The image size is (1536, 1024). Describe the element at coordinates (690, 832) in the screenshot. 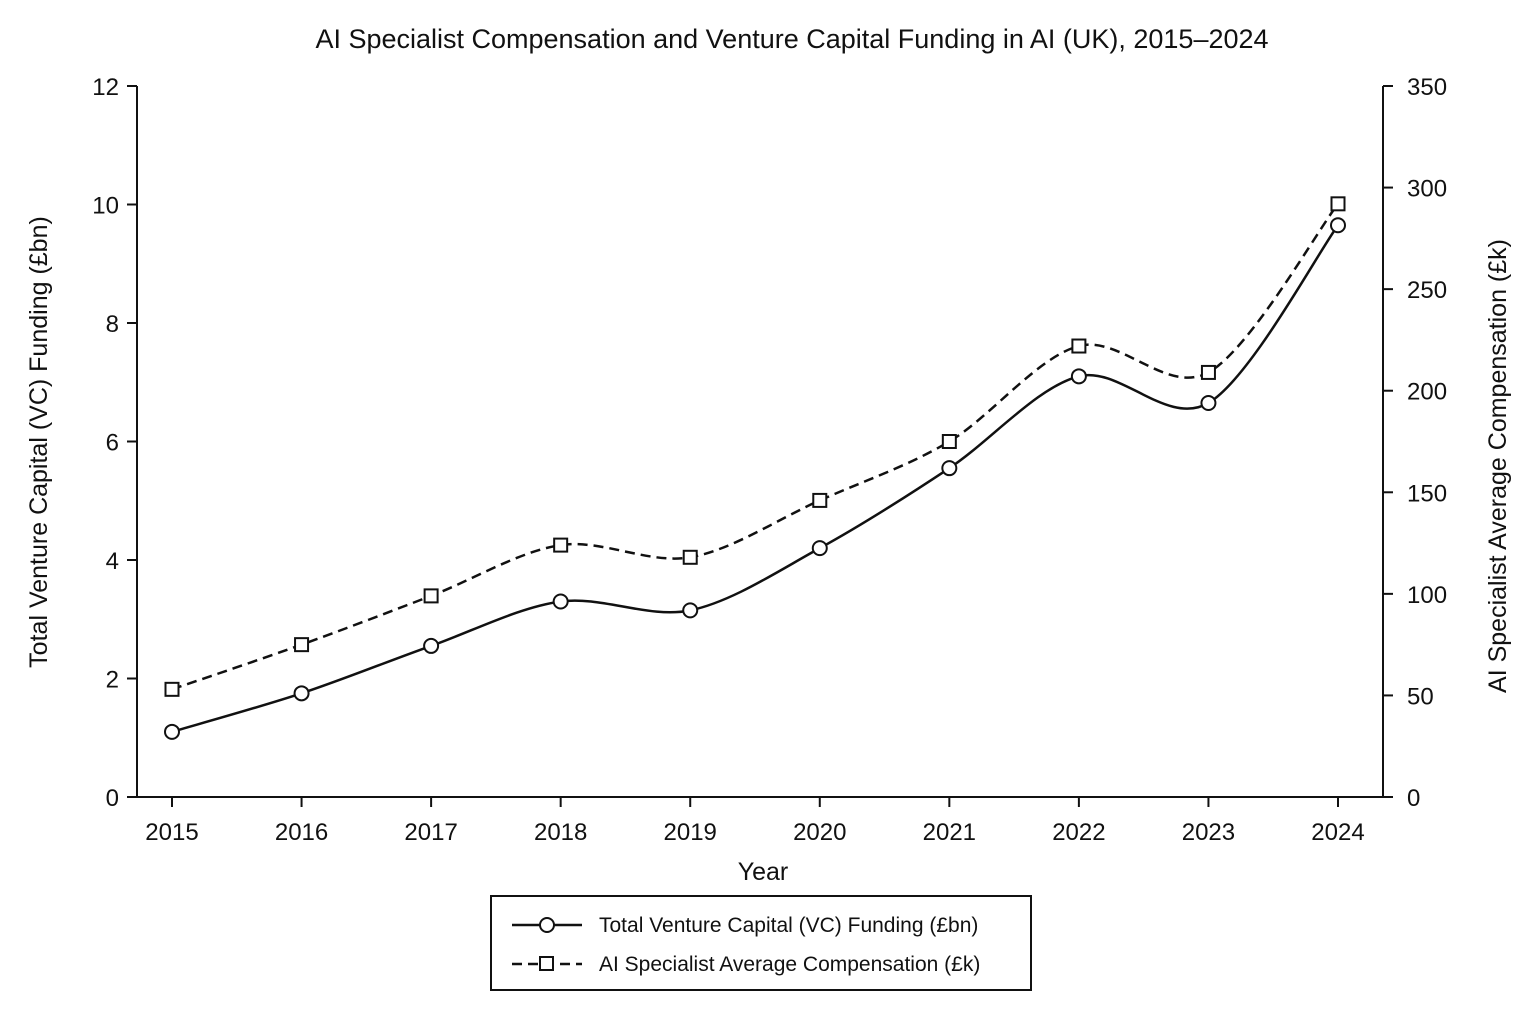

I see `x-tick-label: 2019` at that location.